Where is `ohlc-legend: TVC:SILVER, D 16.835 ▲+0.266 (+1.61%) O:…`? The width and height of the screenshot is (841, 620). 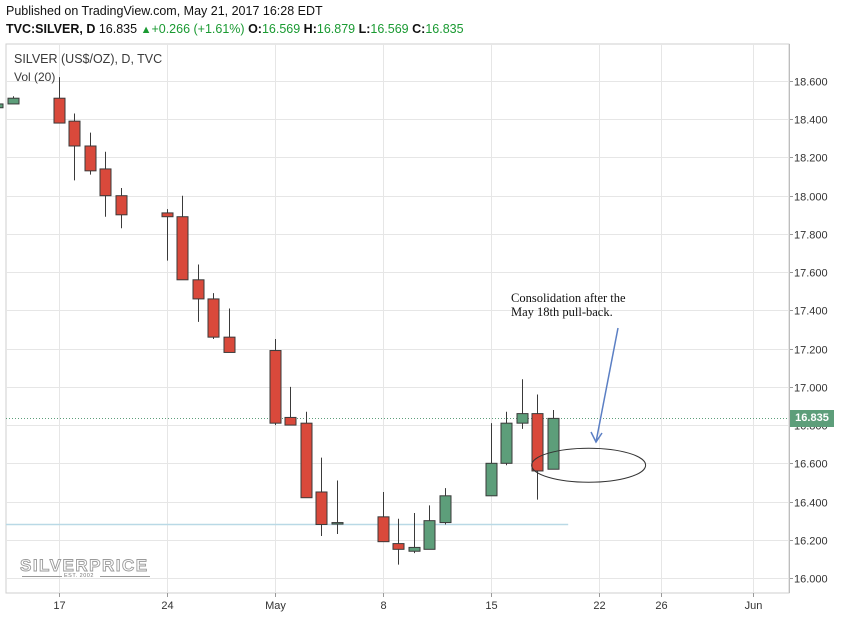 ohlc-legend: TVC:SILVER, D 16.835 ▲+0.266 (+1.61%) O:… is located at coordinates (235, 29).